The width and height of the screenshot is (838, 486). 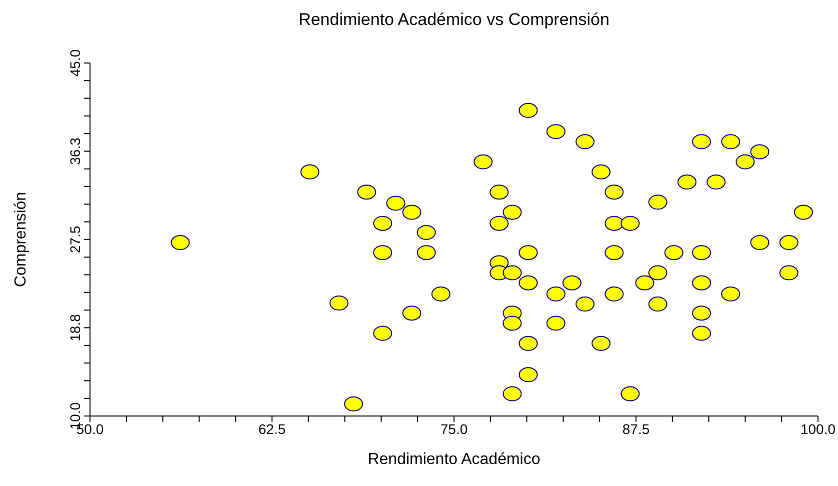 I want to click on x-tick-label: 87.5, so click(x=636, y=428).